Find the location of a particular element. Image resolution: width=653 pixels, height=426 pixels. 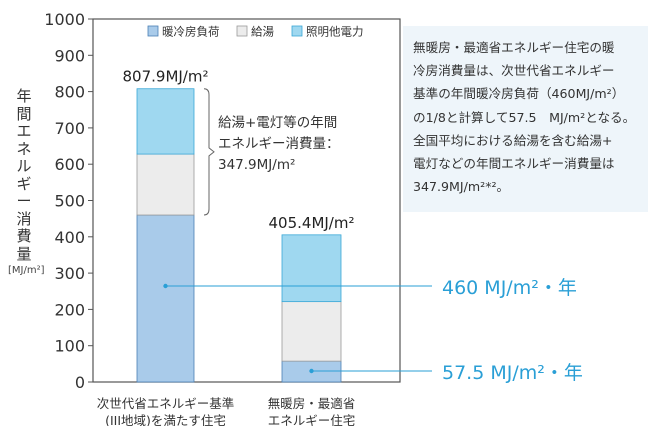

note-line: 全国平均における給湯を含む給湯+ is located at coordinates (513, 140).